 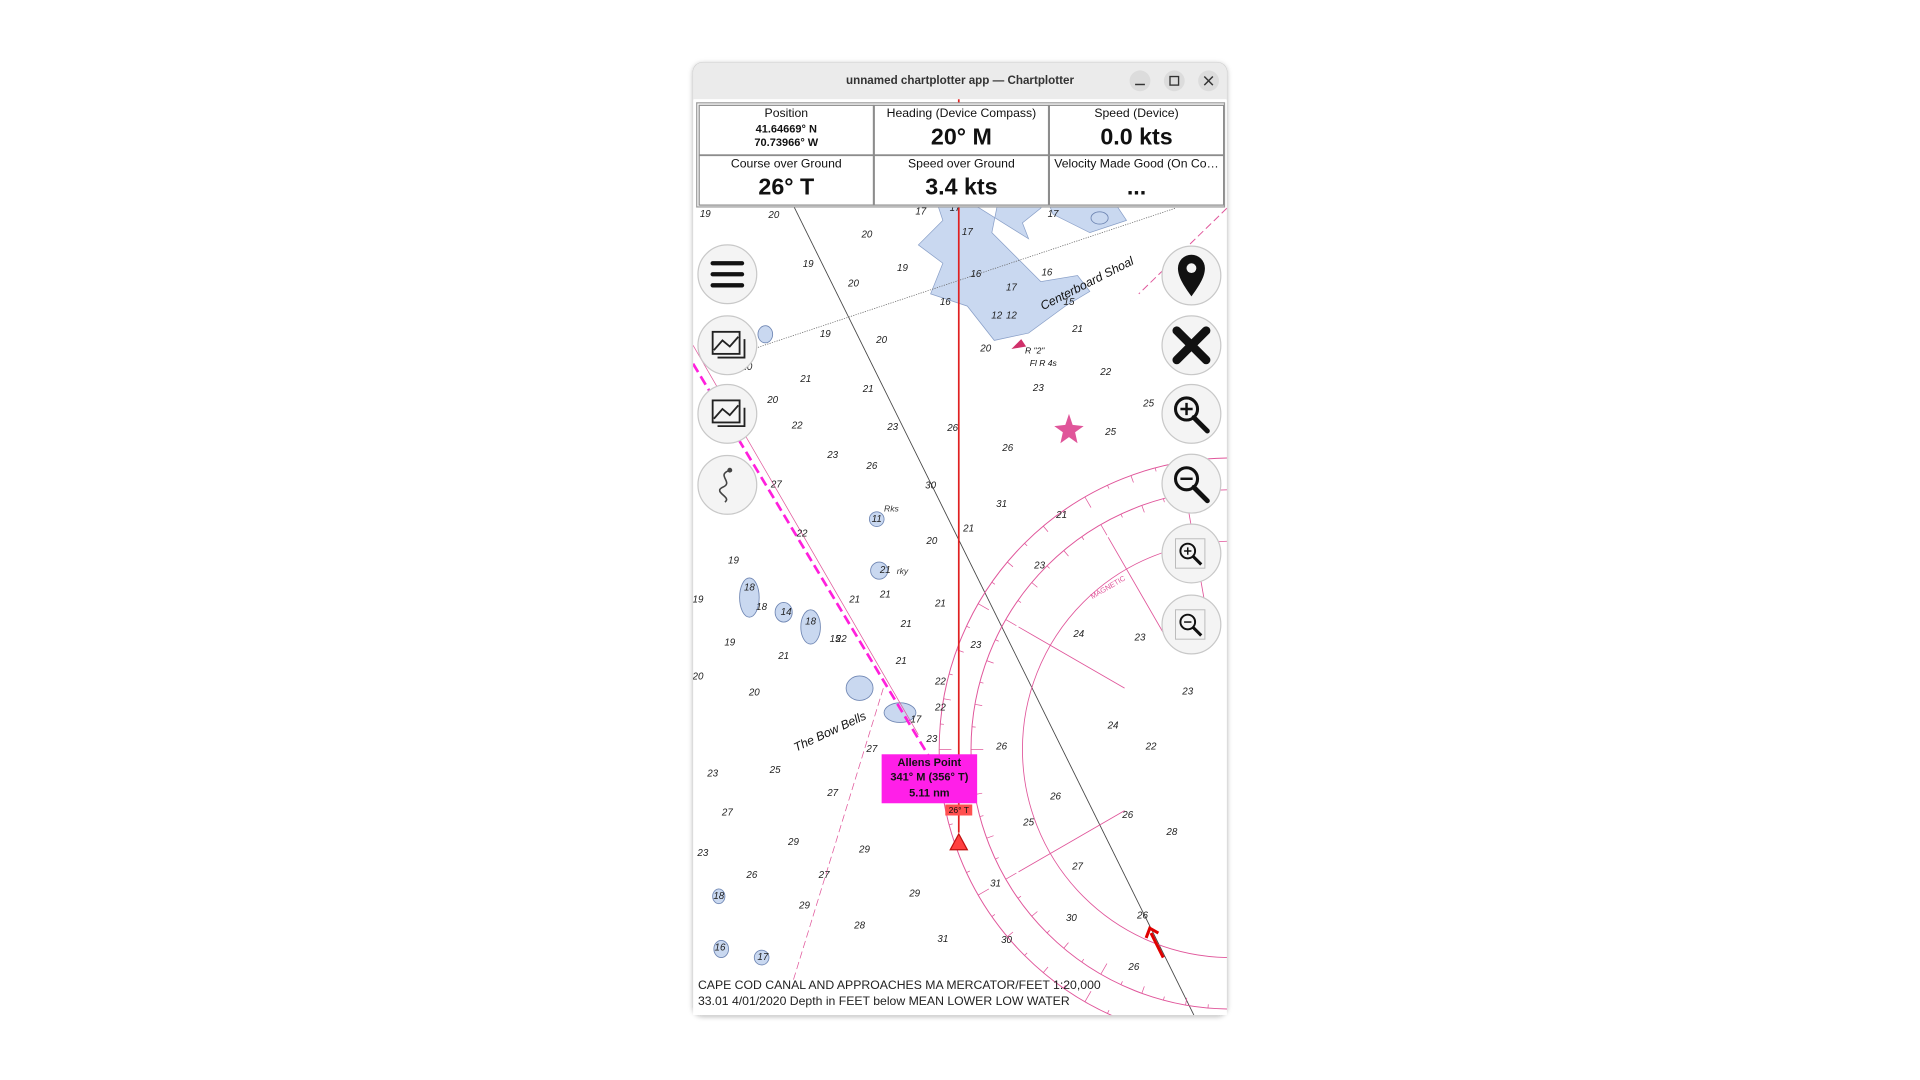 I want to click on waypoint-distance: 5.11 nm, so click(x=929, y=793).